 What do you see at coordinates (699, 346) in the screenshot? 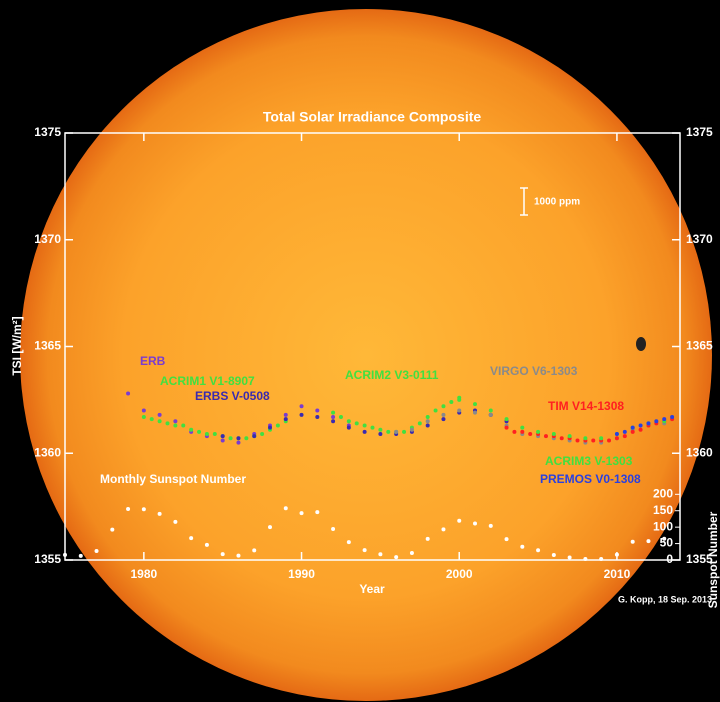
I see `y-tick-label-right: 1365` at bounding box center [699, 346].